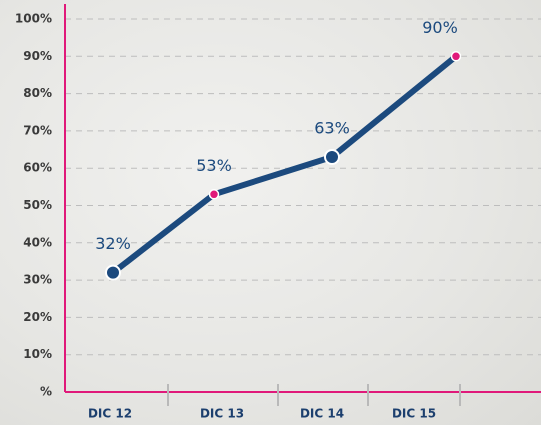 Image resolution: width=541 pixels, height=425 pixels. What do you see at coordinates (33, 19) in the screenshot?
I see `y-tick-label: 100%` at bounding box center [33, 19].